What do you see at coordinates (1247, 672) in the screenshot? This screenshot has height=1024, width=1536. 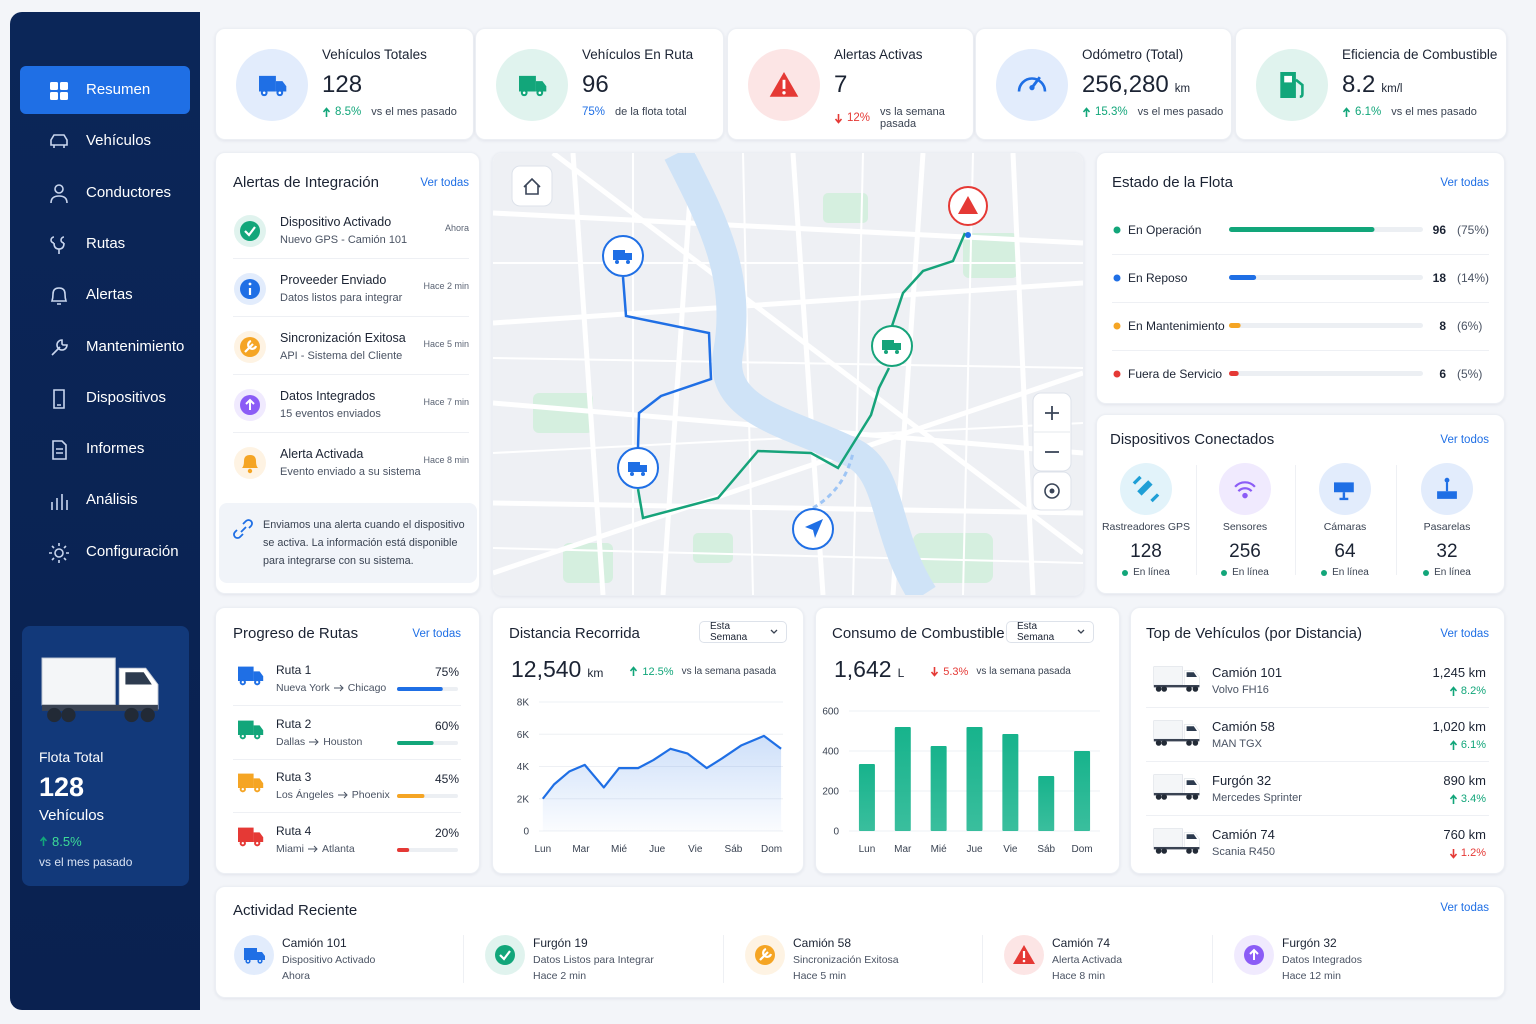 I see `vehicle-name: Camión 101` at bounding box center [1247, 672].